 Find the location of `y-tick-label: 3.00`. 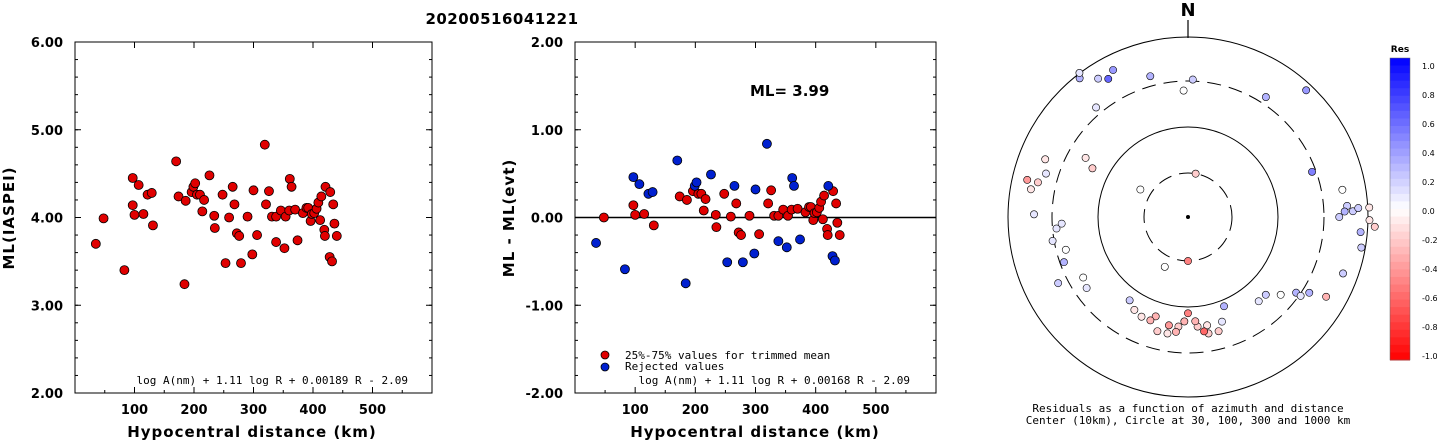

y-tick-label: 3.00 is located at coordinates (47, 306).